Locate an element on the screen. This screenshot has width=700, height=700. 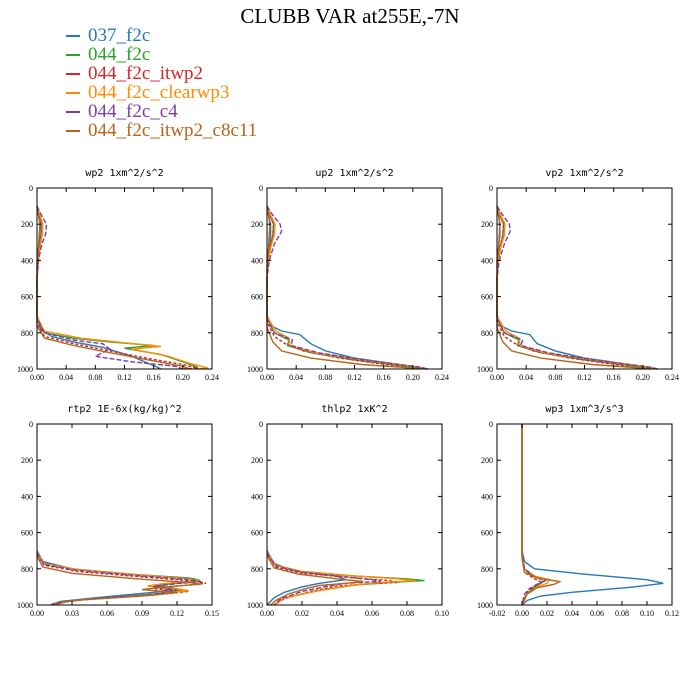
x-tick-label: 0.10 is located at coordinates (647, 613).